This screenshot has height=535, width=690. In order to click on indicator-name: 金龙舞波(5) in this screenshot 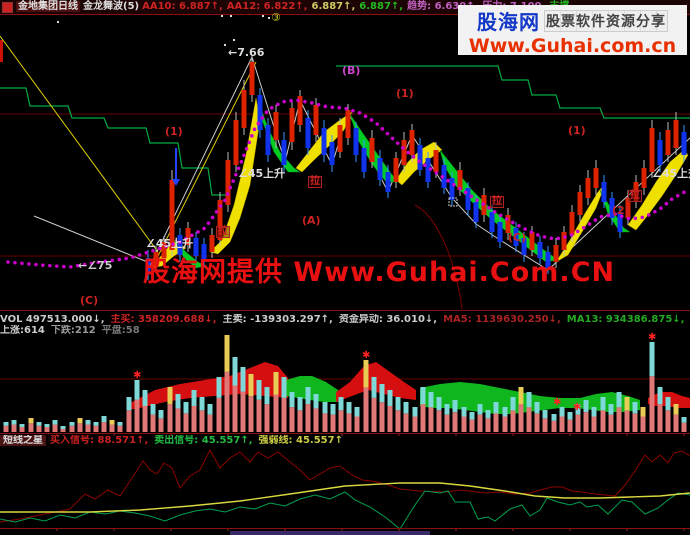, I will do `click(111, 6)`.